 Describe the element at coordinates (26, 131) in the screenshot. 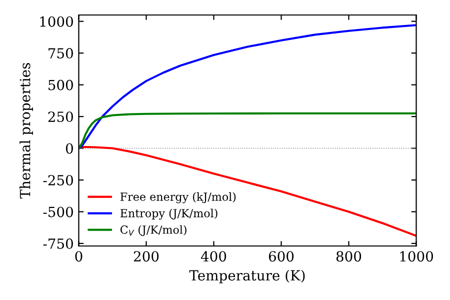

I see `y-axis-title: Thermal properties` at that location.